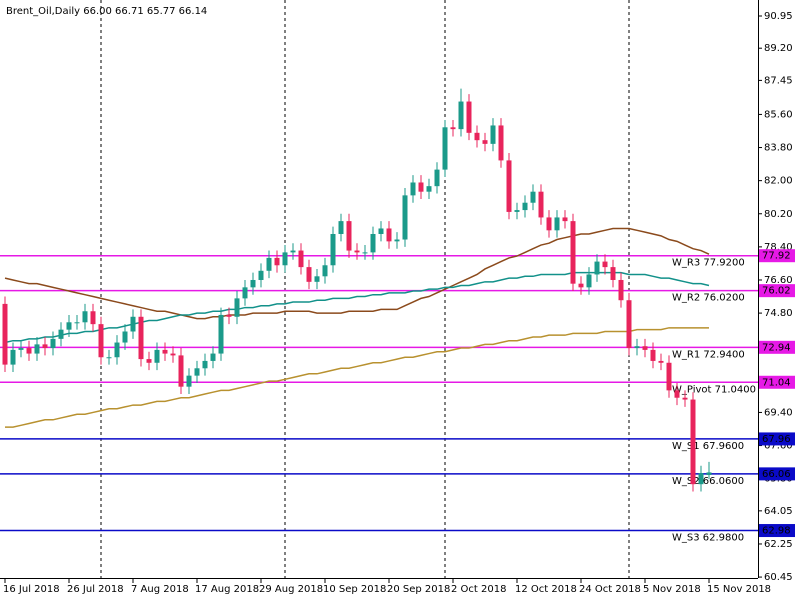 This screenshot has height=600, width=800. Describe the element at coordinates (672, 589) in the screenshot. I see `x-tick-label: 5 Nov 2018` at that location.